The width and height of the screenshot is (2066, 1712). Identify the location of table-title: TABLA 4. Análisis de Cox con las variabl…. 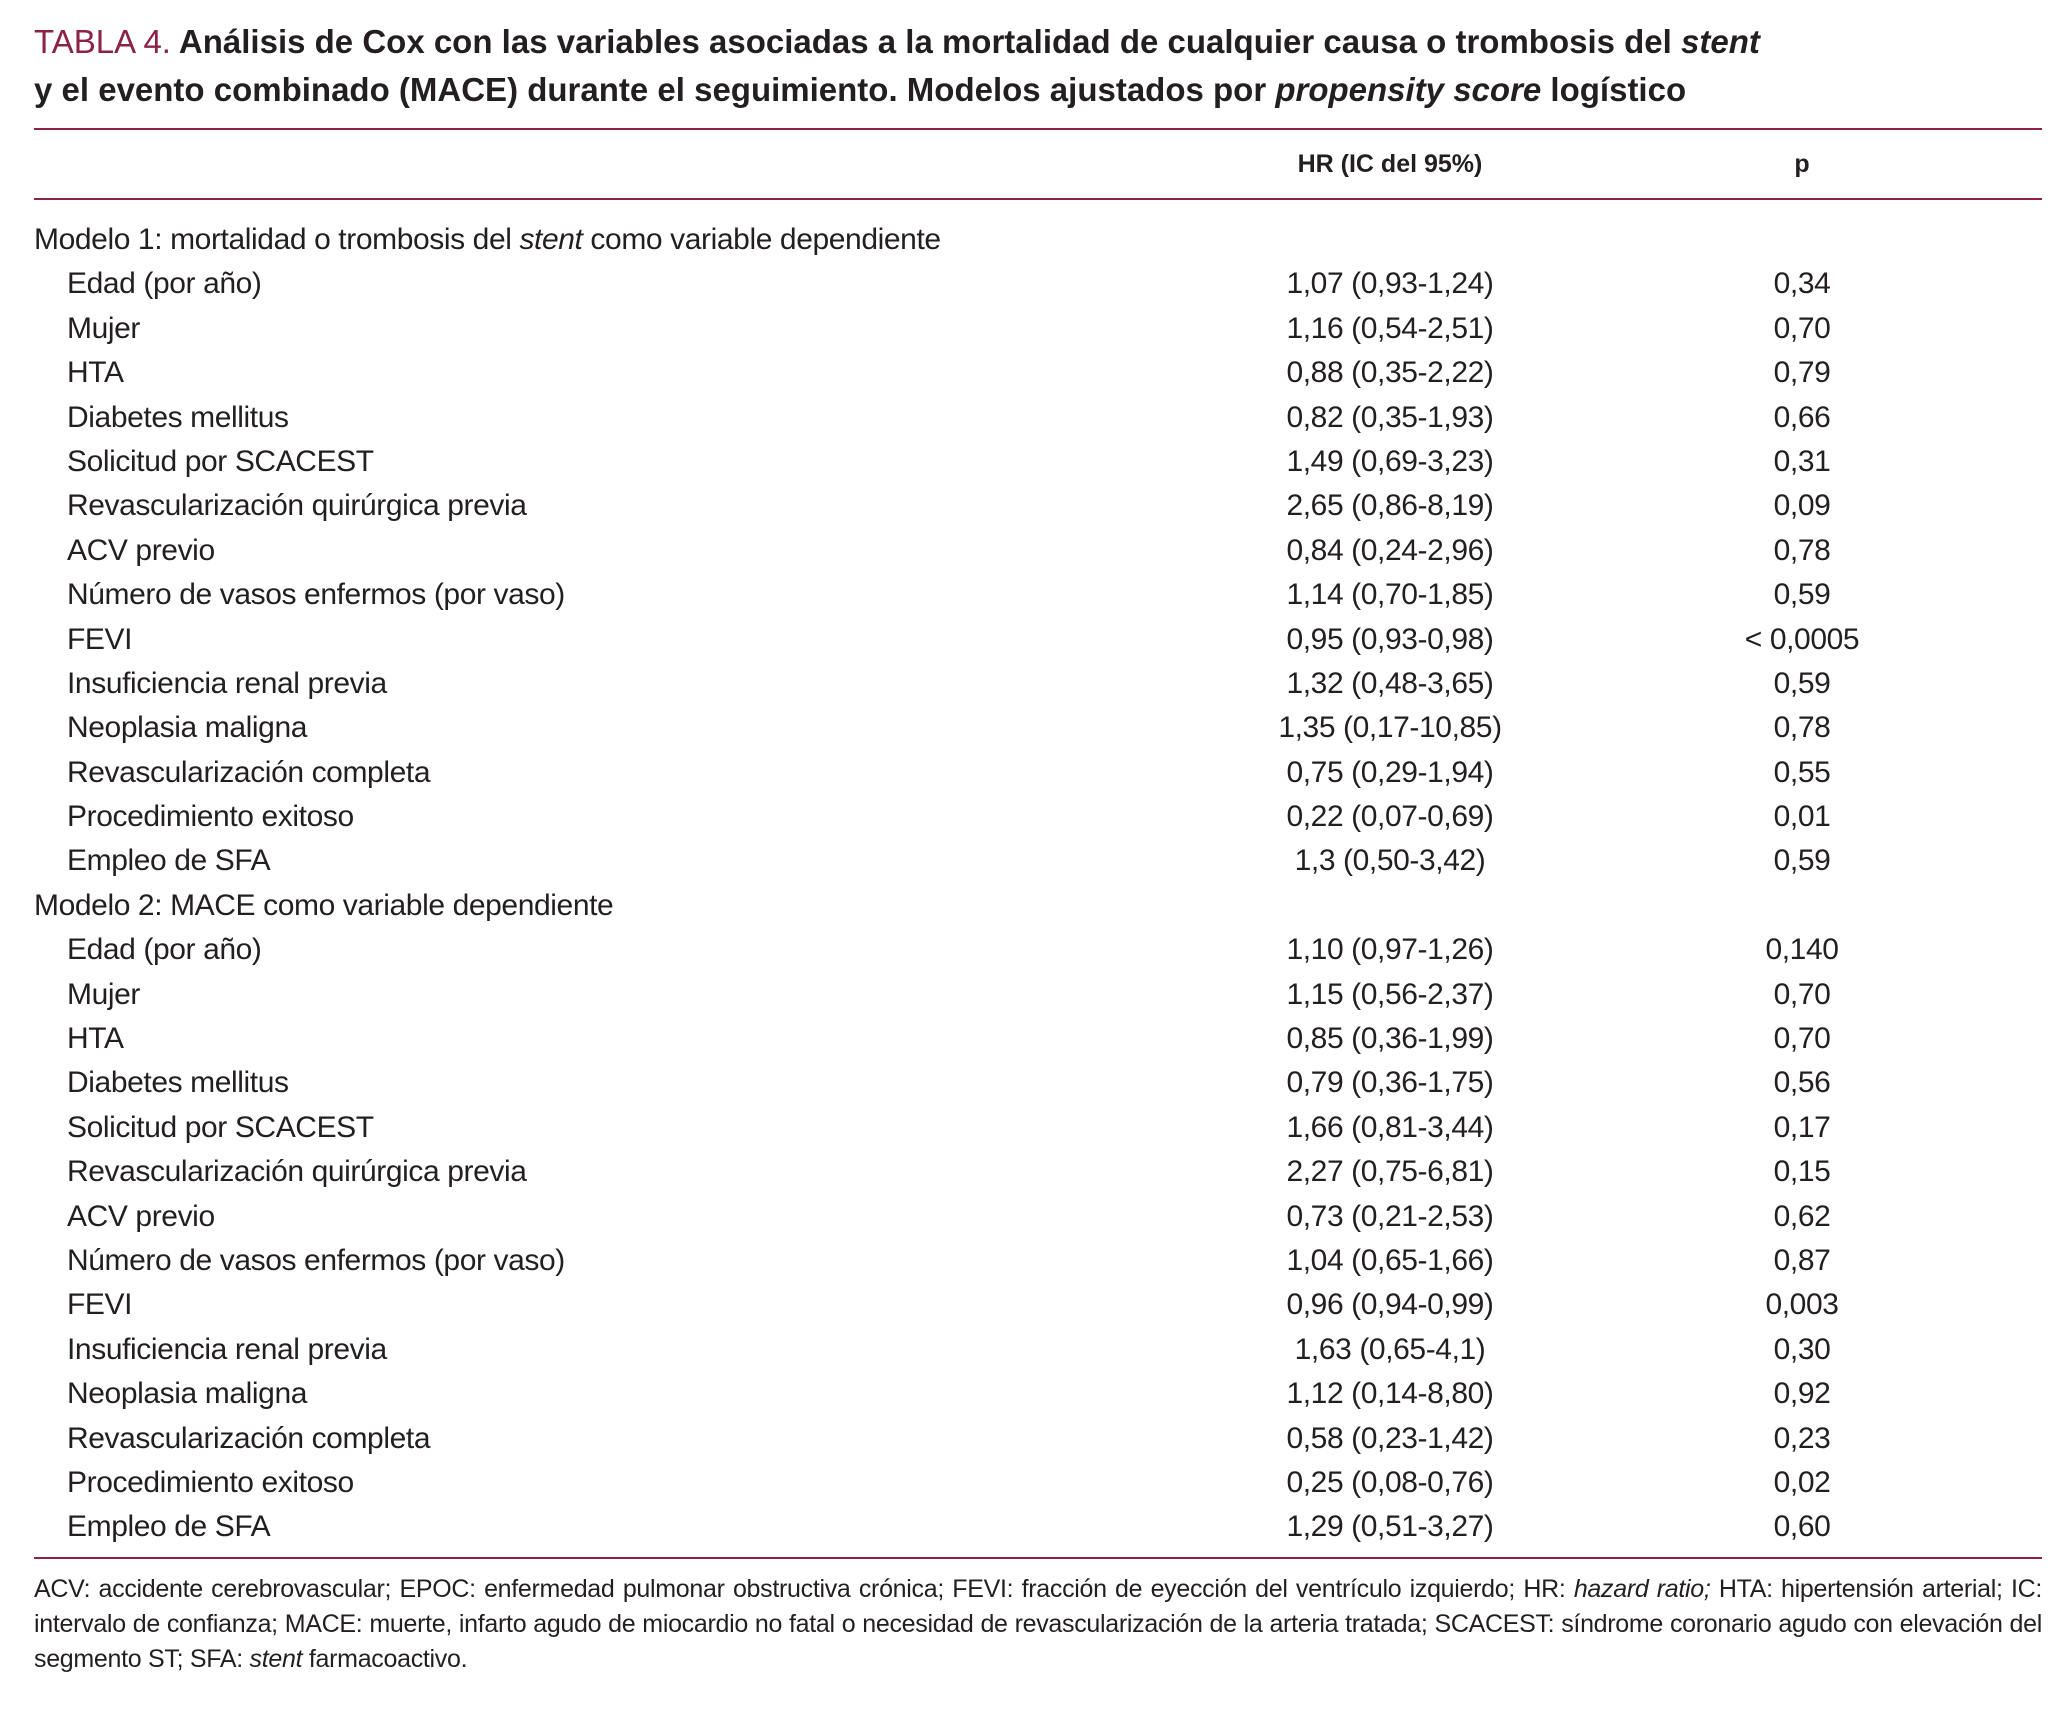
(1039, 66).